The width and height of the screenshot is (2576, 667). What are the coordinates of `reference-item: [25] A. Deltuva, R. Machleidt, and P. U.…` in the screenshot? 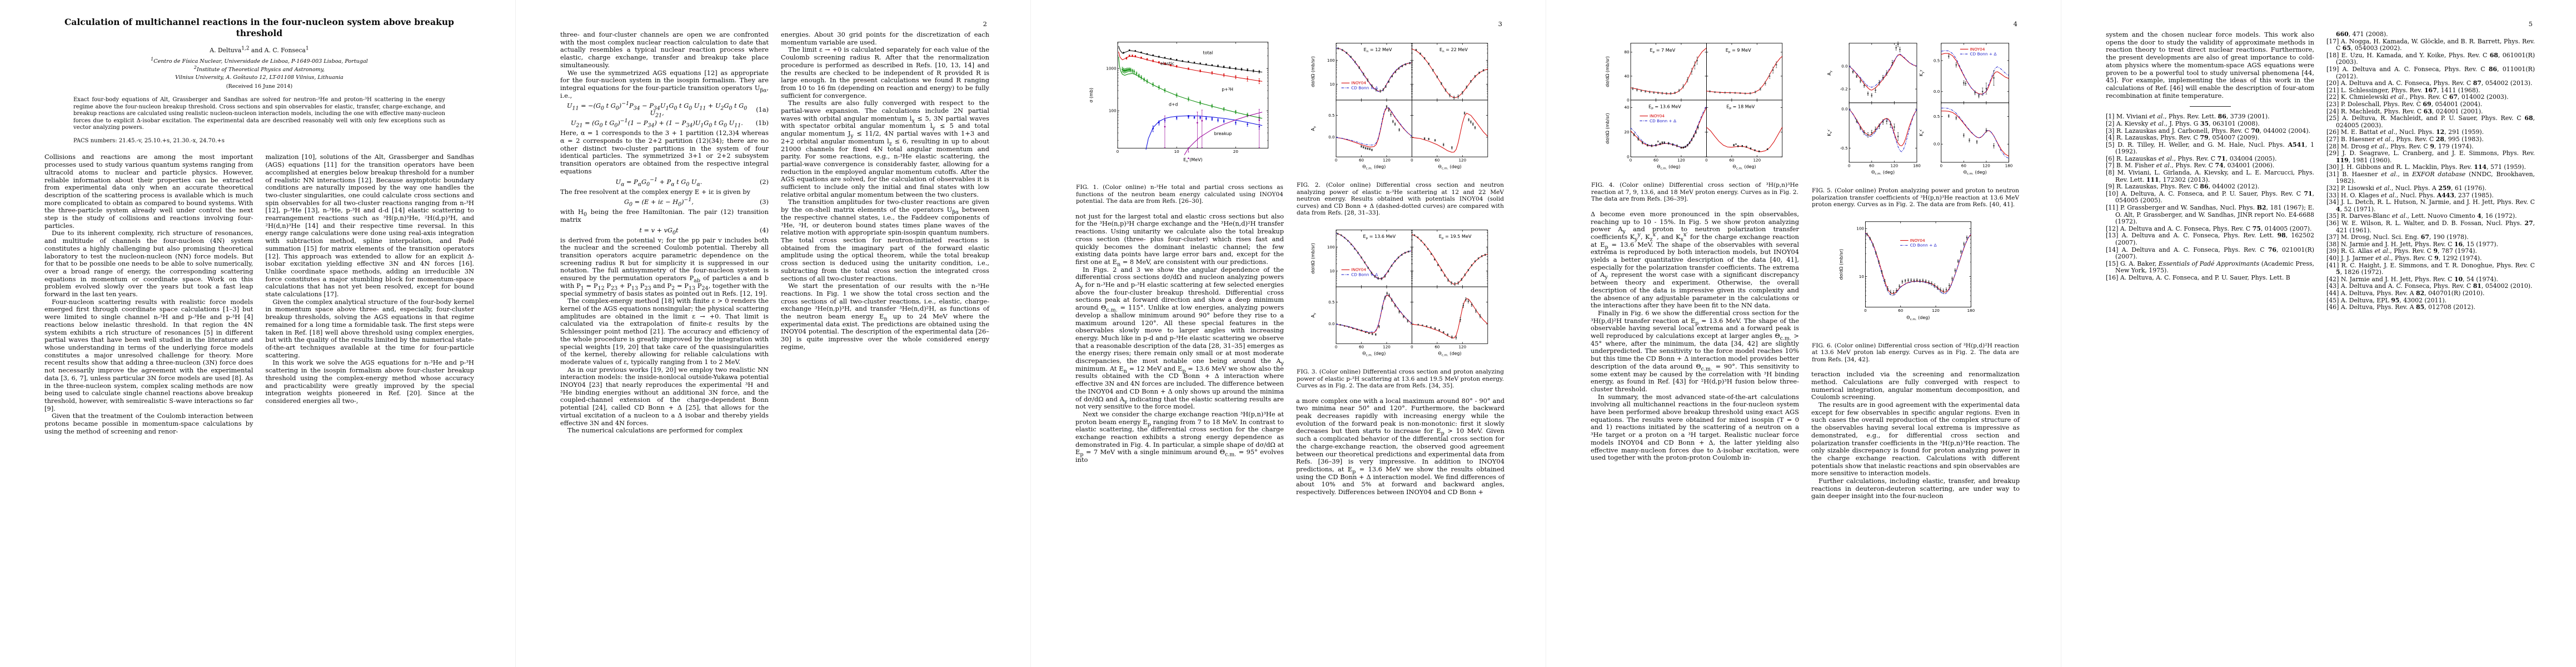 It's located at (2430, 122).